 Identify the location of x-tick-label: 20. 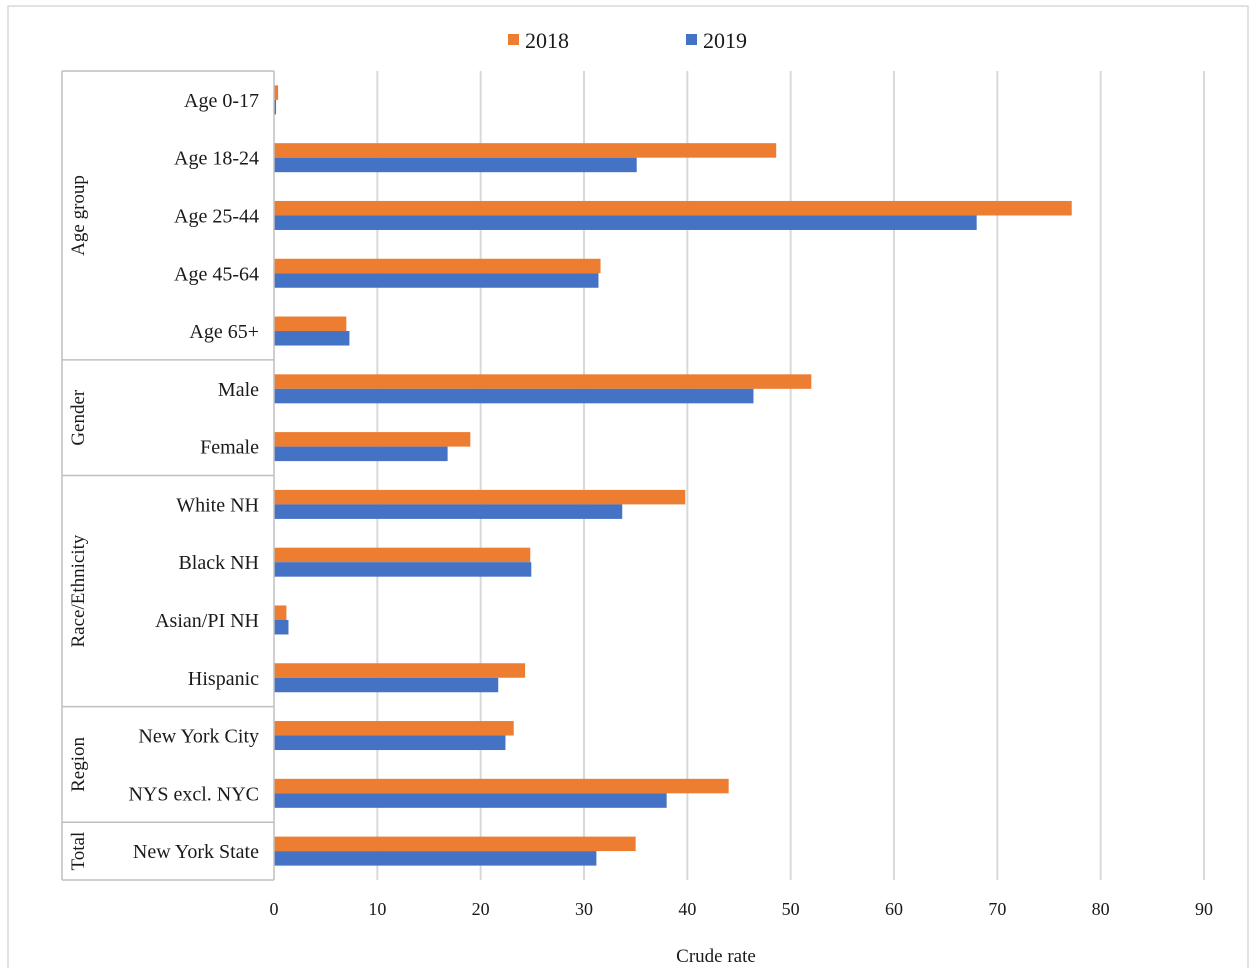
(481, 909).